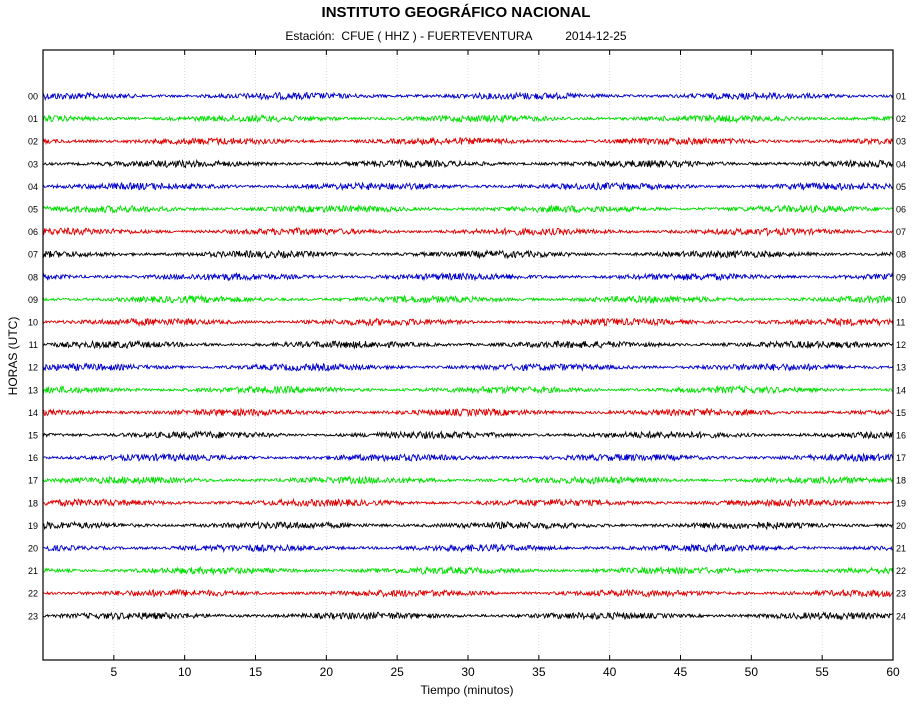  I want to click on right-hour-label: 20, so click(901, 526).